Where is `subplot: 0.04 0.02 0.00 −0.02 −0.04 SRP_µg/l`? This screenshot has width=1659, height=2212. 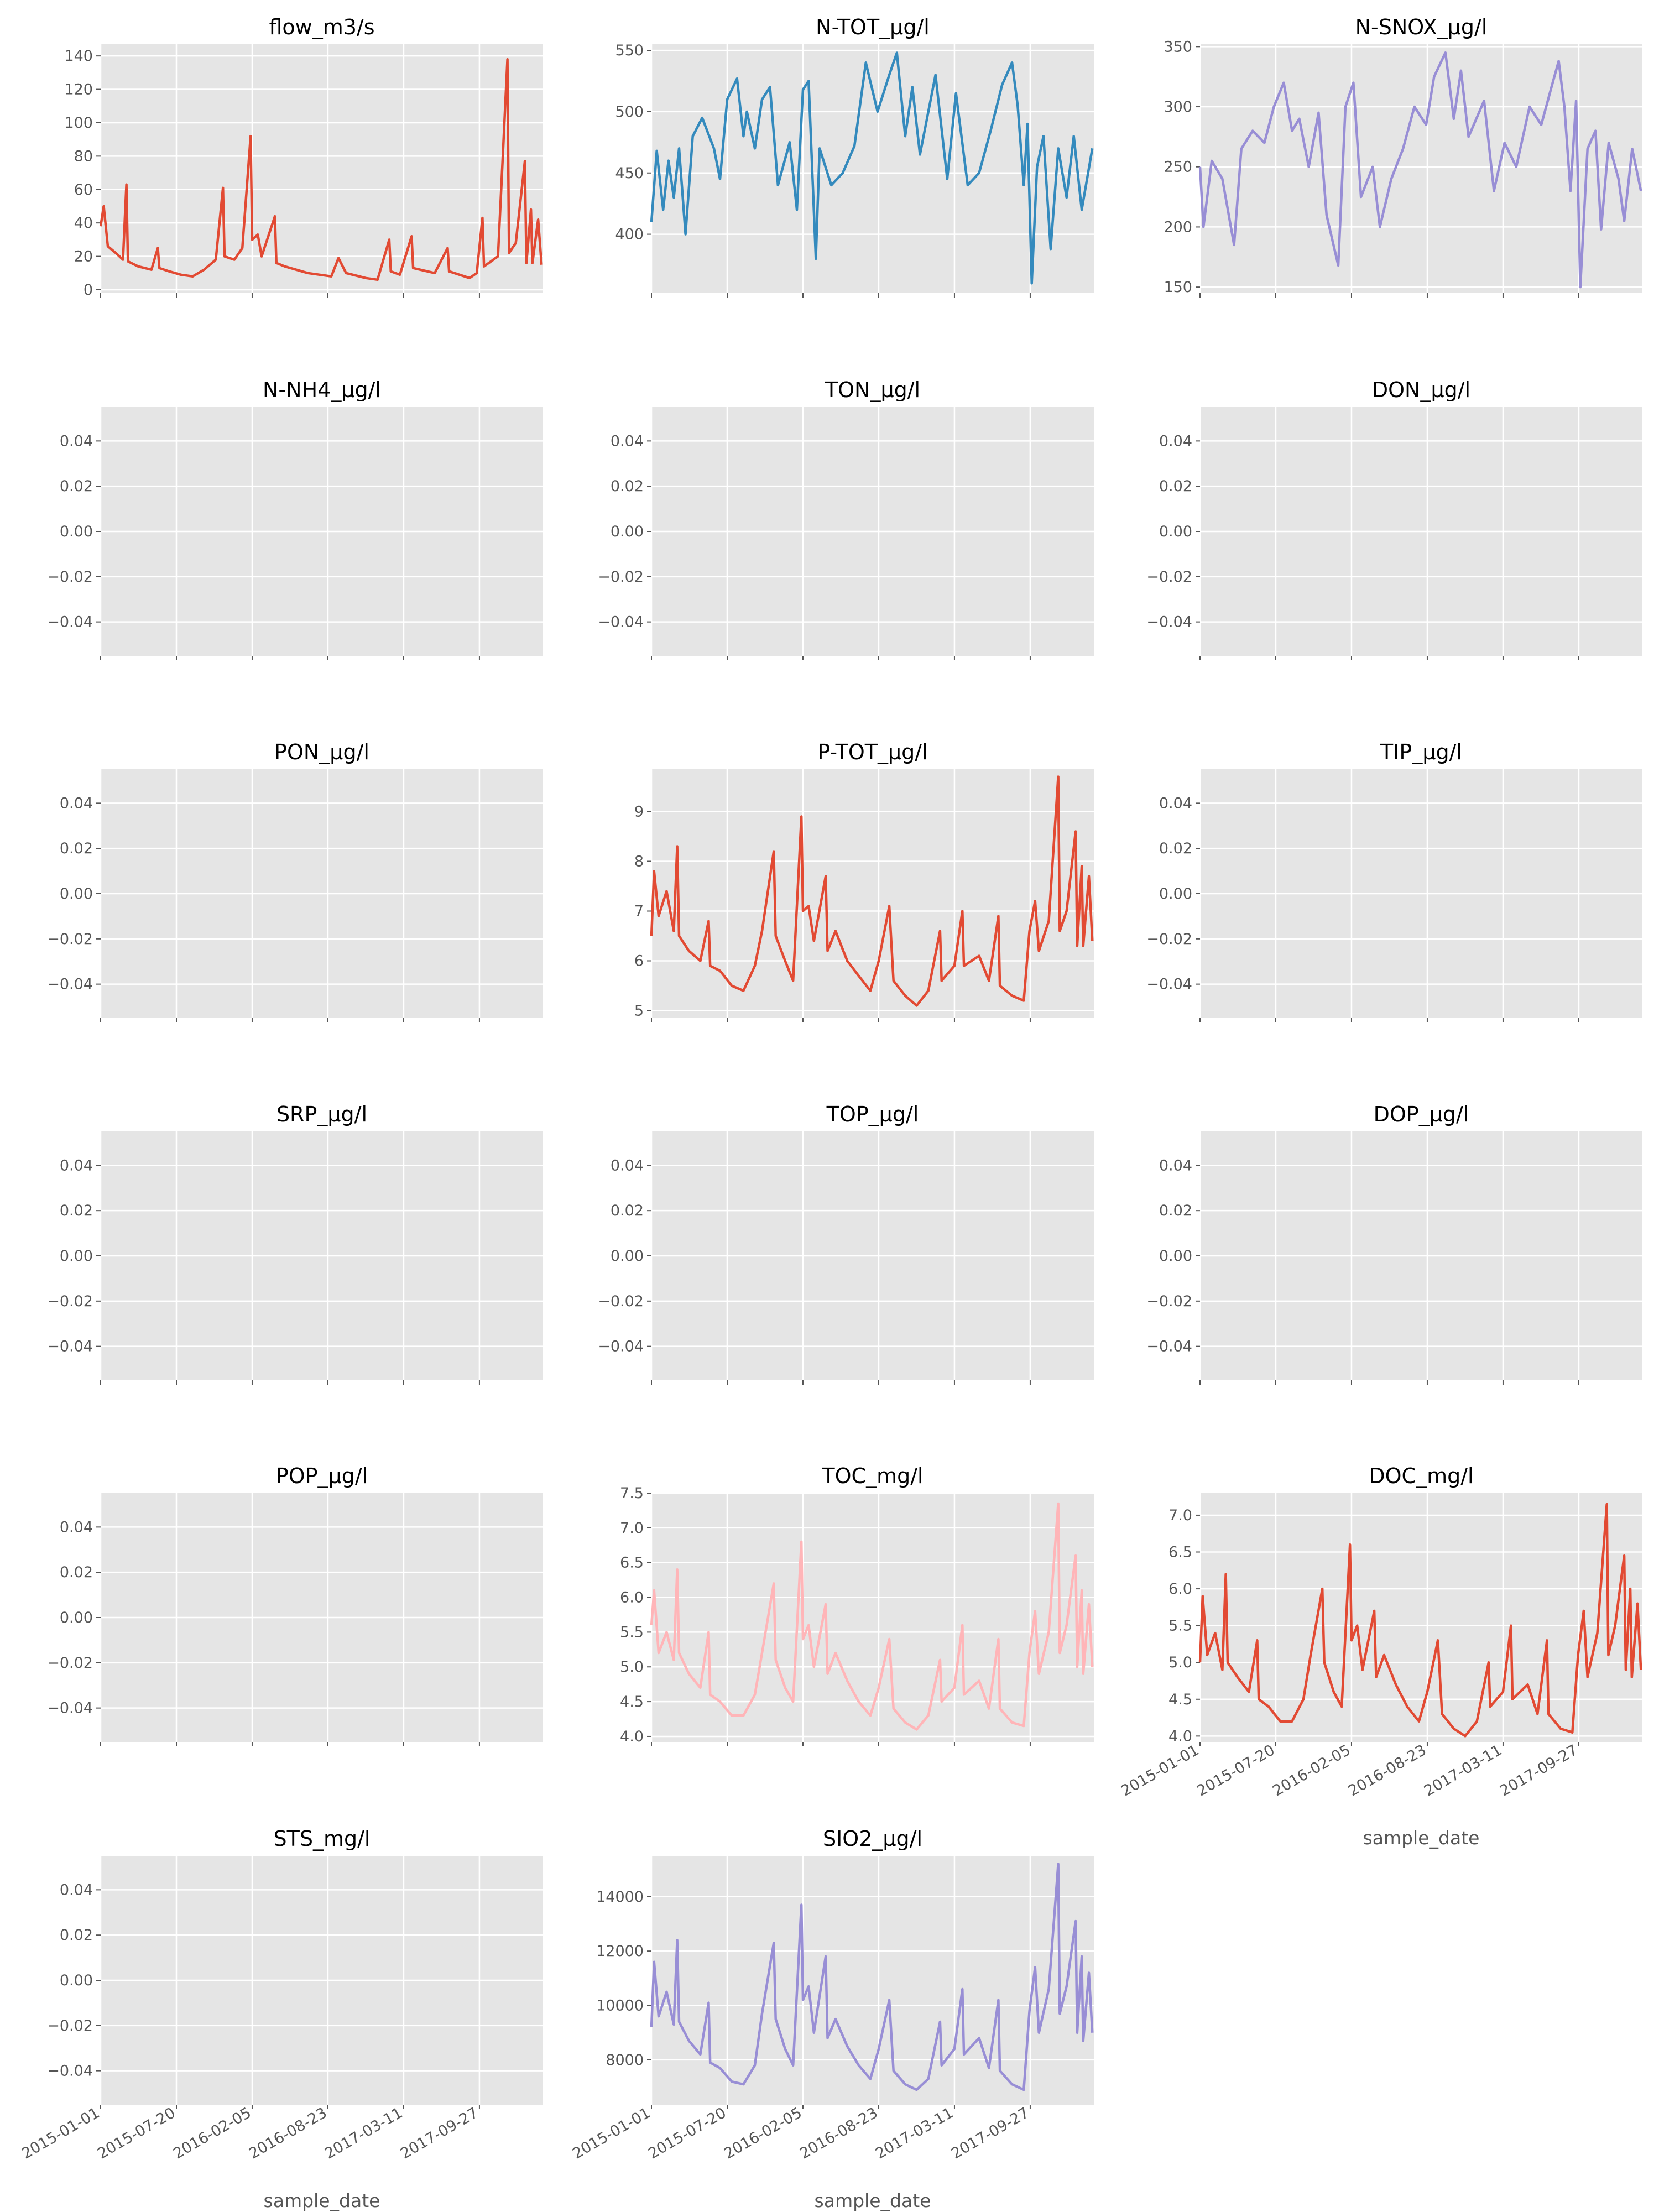
subplot: 0.04 0.02 0.00 −0.02 −0.04 SRP_µg/l is located at coordinates (295, 1244).